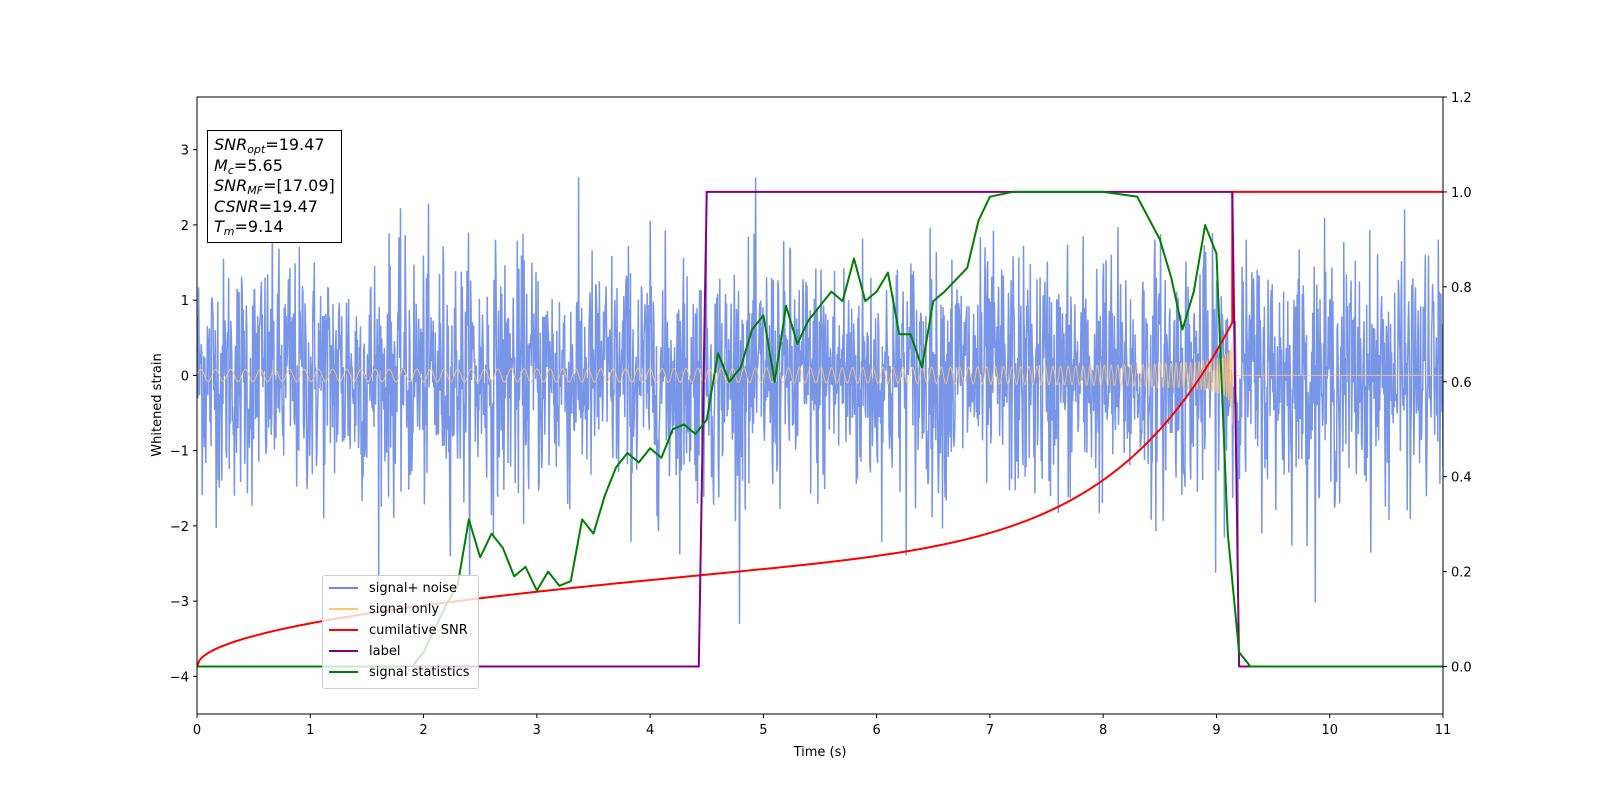 The height and width of the screenshot is (800, 1600). I want to click on y-tick-label: −1, so click(179, 452).